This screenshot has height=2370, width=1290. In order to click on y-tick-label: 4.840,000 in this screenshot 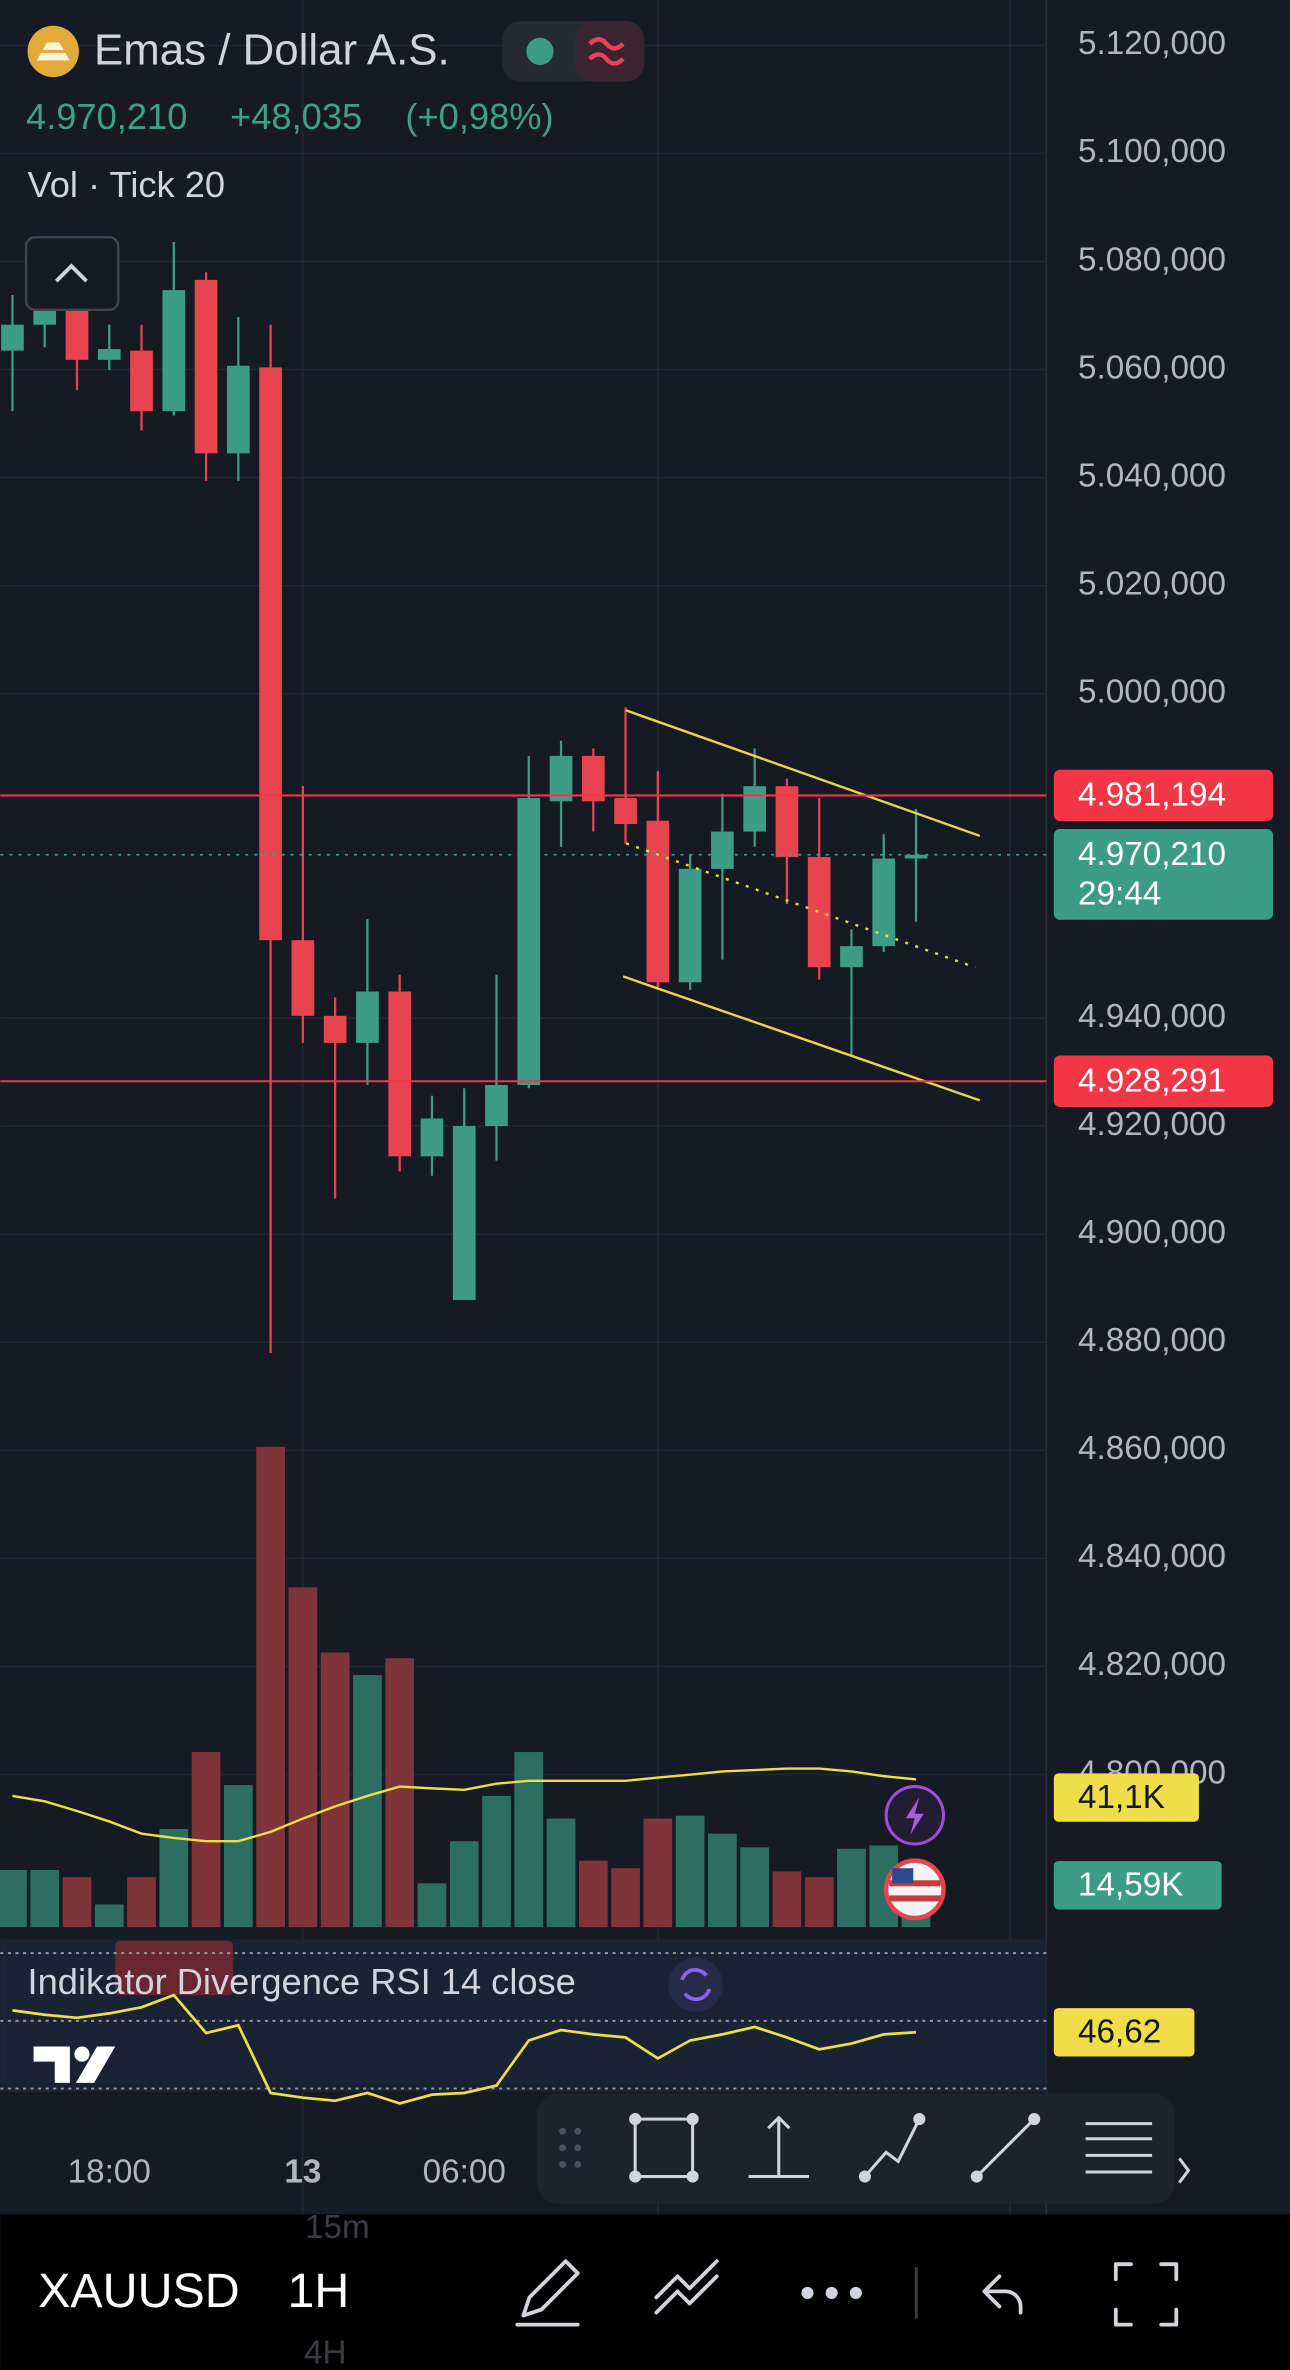, I will do `click(1152, 1556)`.